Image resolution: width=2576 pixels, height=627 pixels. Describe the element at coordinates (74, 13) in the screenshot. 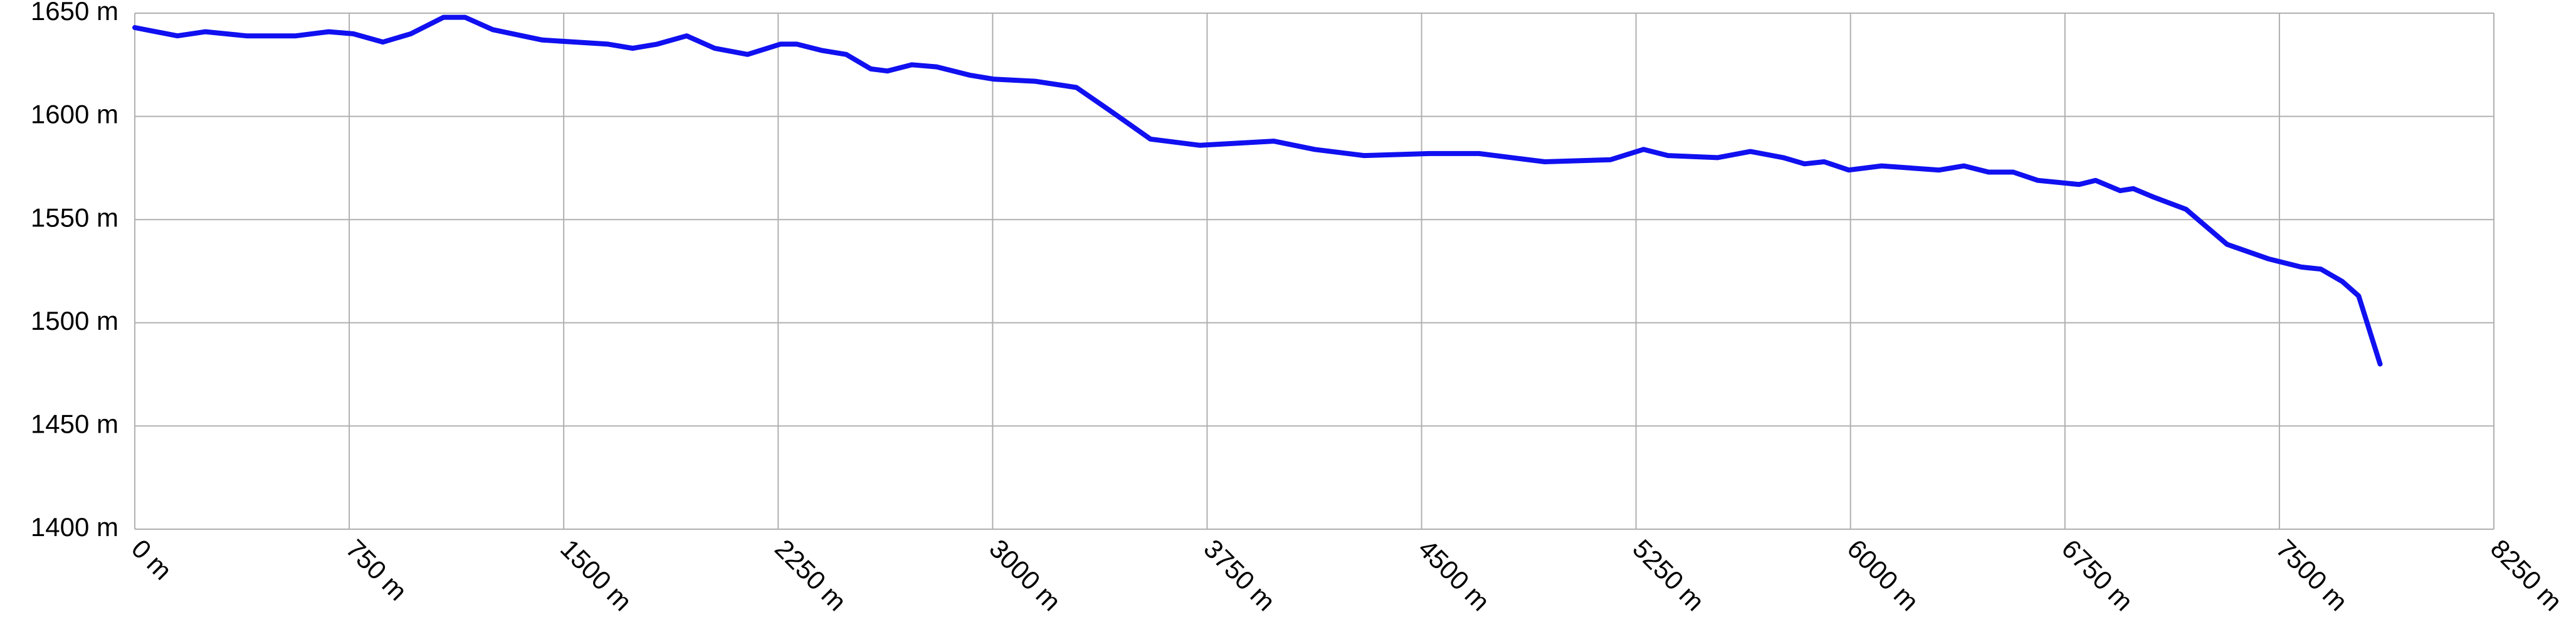

I see `y-tick-label: 1650 m` at that location.